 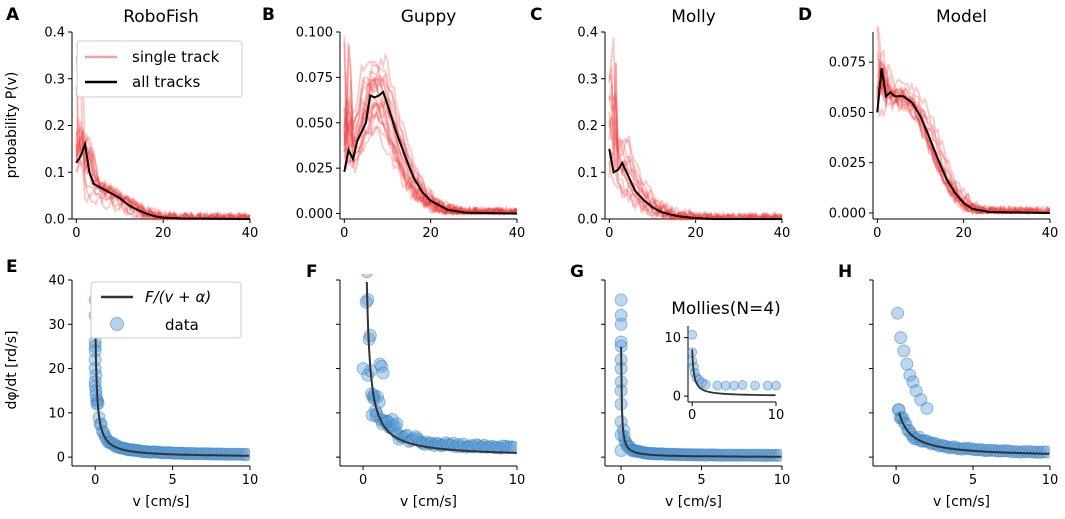 What do you see at coordinates (587, 33) in the screenshot?
I see `y-tick-label: 0.4` at bounding box center [587, 33].